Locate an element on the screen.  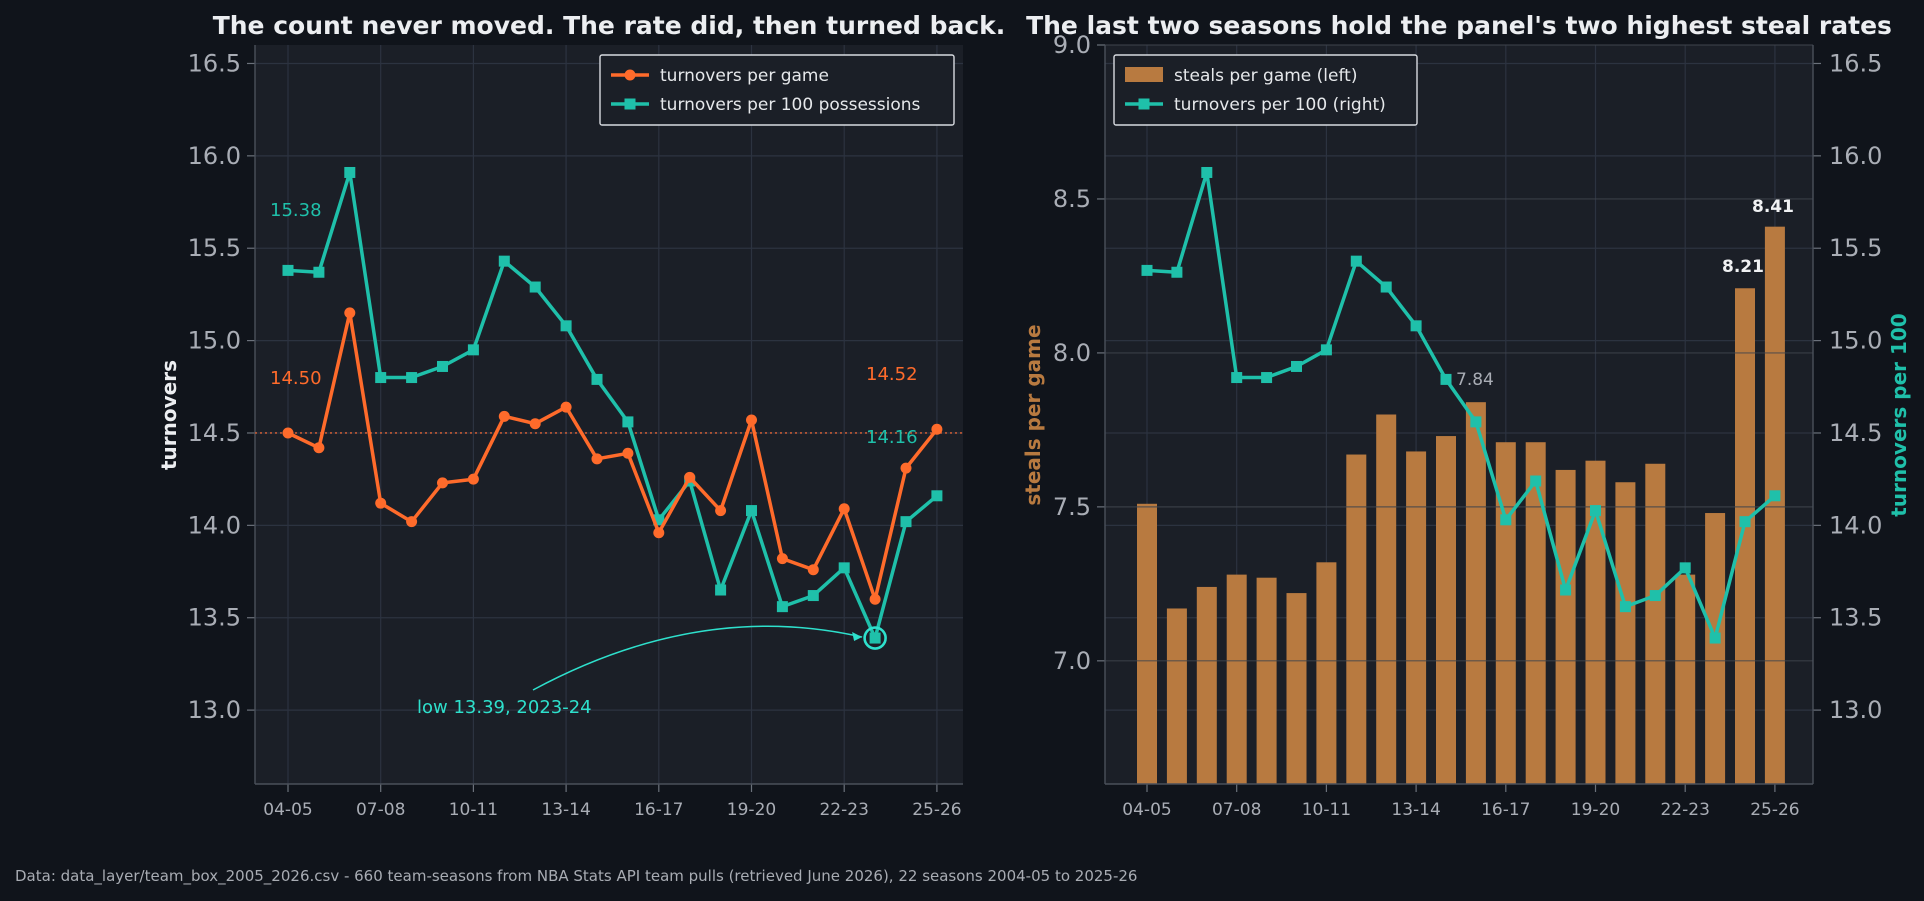
y-tick-label: 15.0 is located at coordinates (214, 341).